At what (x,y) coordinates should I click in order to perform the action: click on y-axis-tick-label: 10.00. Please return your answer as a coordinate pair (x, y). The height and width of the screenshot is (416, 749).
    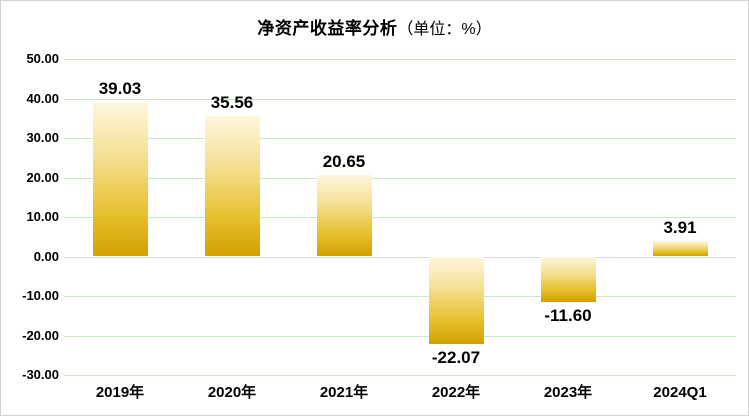
    Looking at the image, I should click on (42, 216).